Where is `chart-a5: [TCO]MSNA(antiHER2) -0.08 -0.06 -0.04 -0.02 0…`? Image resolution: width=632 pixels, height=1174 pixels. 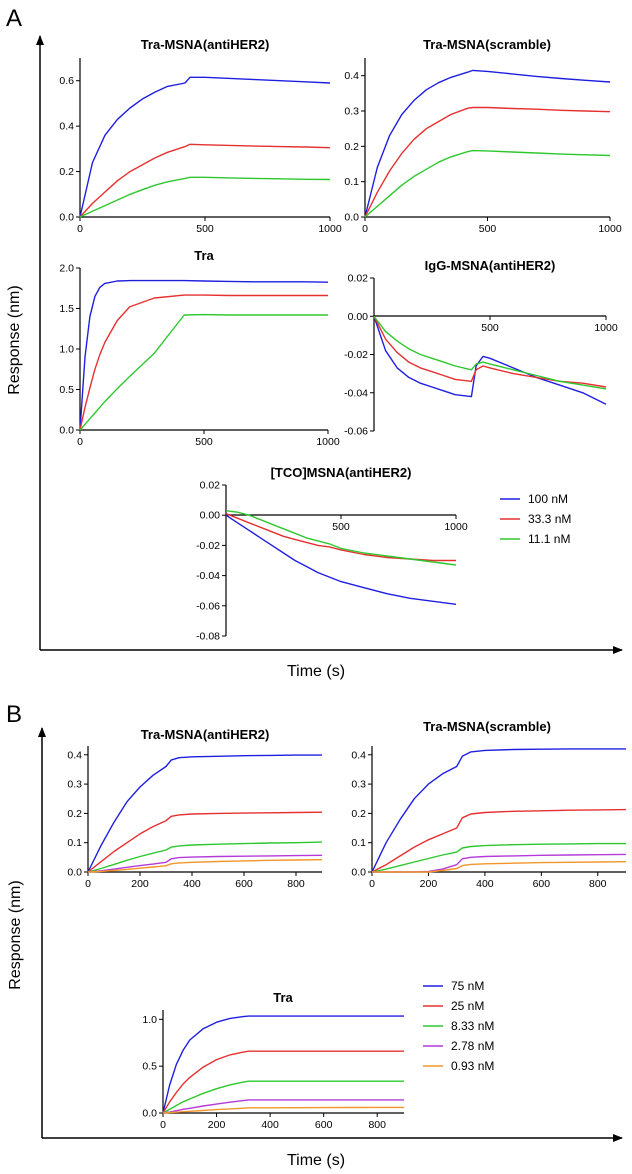 chart-a5: [TCO]MSNA(antiHER2) -0.08 -0.06 -0.04 -0.02 0… is located at coordinates (332, 554).